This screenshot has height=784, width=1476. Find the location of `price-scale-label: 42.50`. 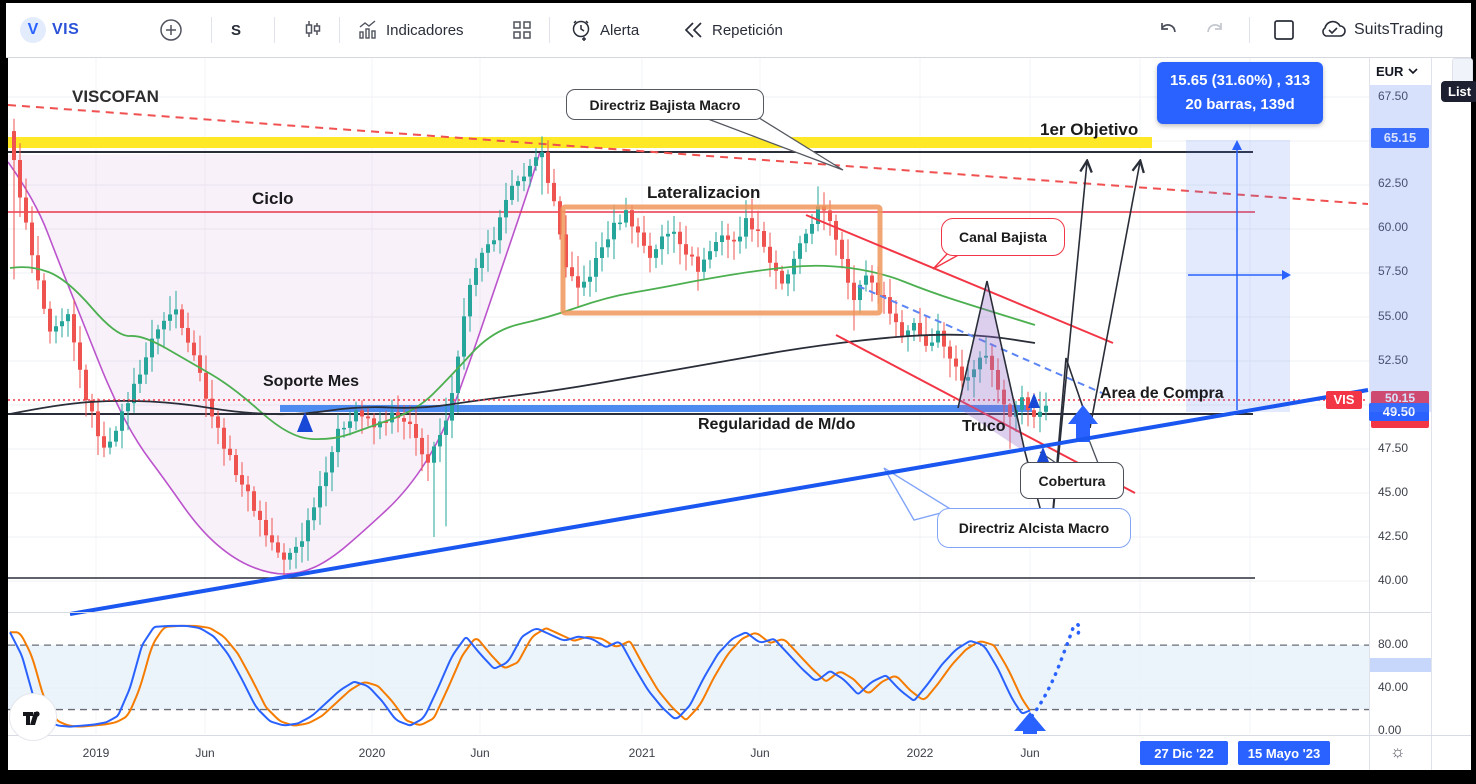

price-scale-label: 42.50 is located at coordinates (1393, 536).